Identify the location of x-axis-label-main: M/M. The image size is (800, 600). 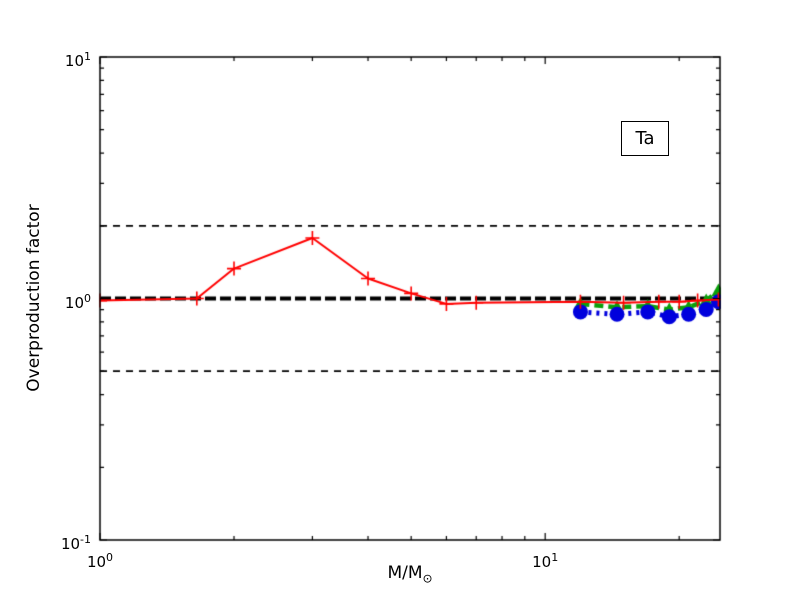
(405, 573).